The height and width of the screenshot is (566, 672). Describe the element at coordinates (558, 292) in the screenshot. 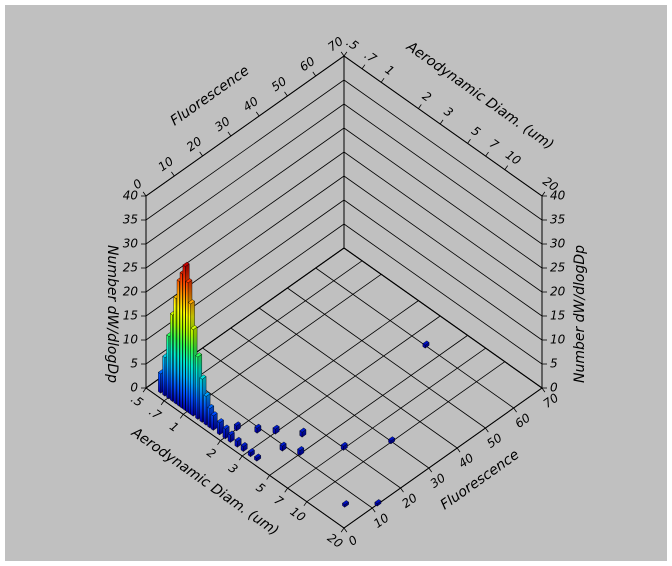

I see `z-tick-label: 20` at that location.